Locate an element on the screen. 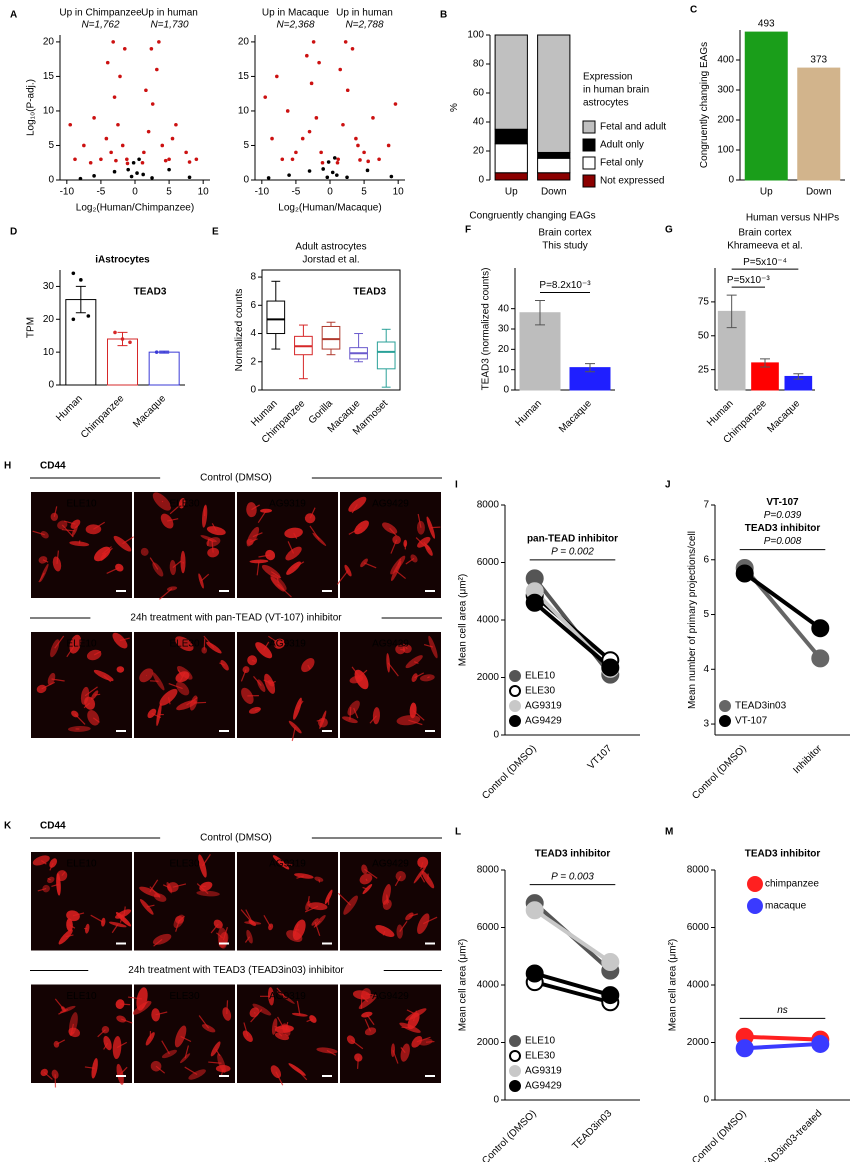 The width and height of the screenshot is (865, 1162). legend-marker is located at coordinates (515, 676).